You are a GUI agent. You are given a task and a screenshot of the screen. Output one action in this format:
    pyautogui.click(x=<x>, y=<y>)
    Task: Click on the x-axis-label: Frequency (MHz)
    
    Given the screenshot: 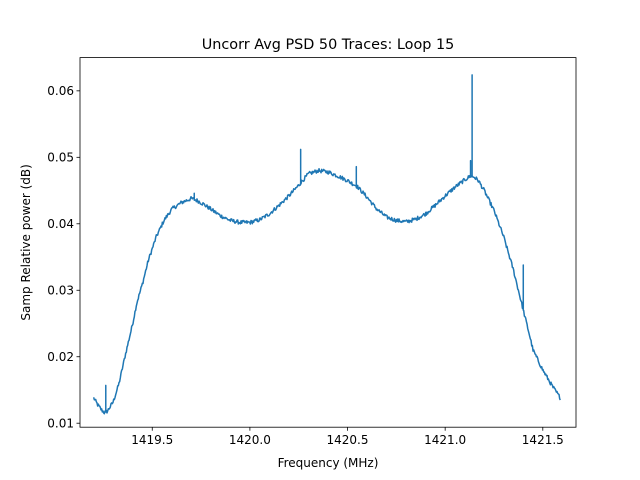 What is the action you would take?
    pyautogui.click(x=328, y=463)
    